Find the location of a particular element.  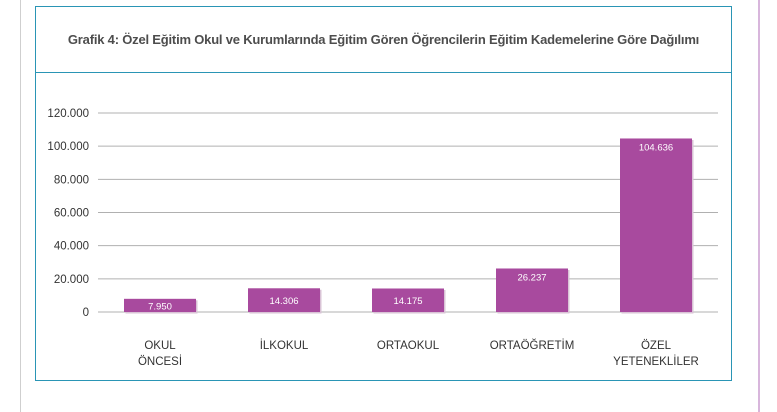

data-label: 7.950 is located at coordinates (160, 306).